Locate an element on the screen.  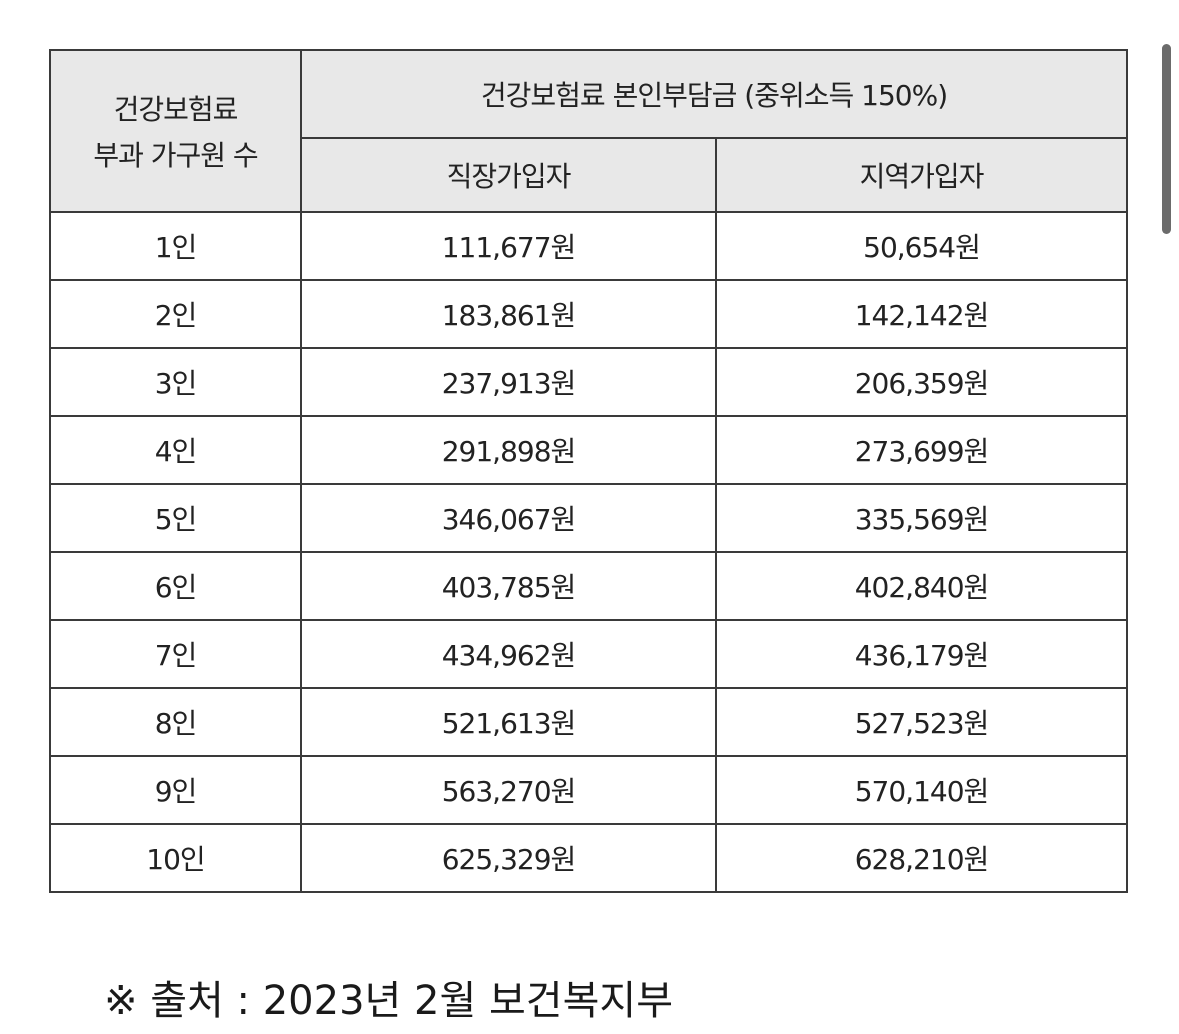
regional-premium-cell: 50,654원 is located at coordinates (921, 246).